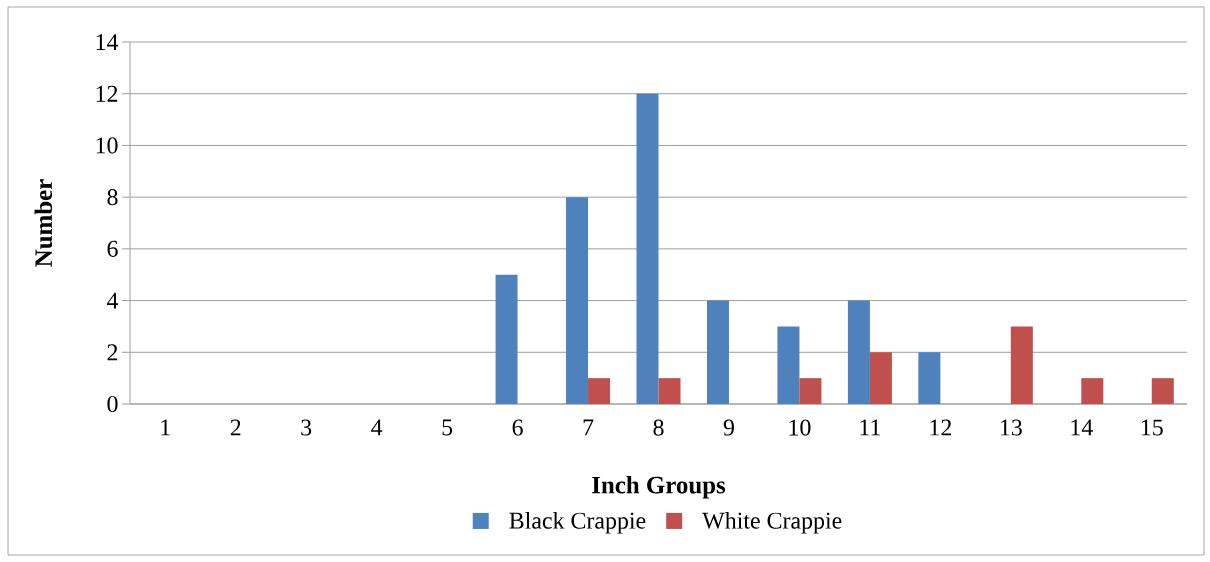 The height and width of the screenshot is (562, 1210). I want to click on x-tick-label: 8, so click(658, 427).